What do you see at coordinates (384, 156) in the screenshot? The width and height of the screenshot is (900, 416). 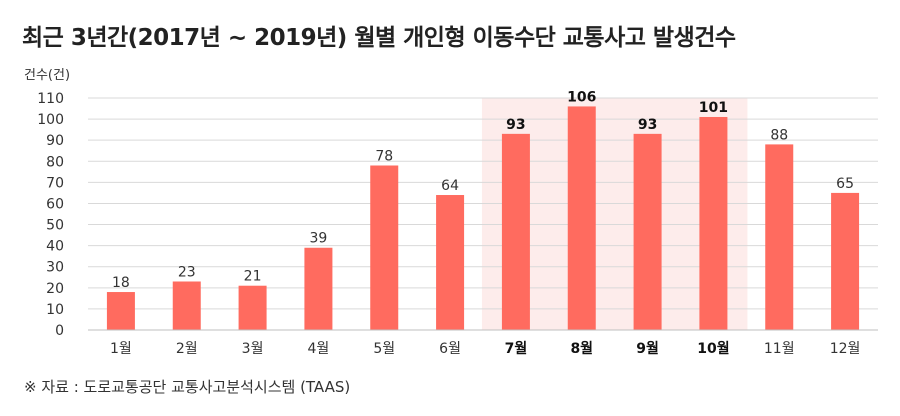 I see `data-label: 78` at bounding box center [384, 156].